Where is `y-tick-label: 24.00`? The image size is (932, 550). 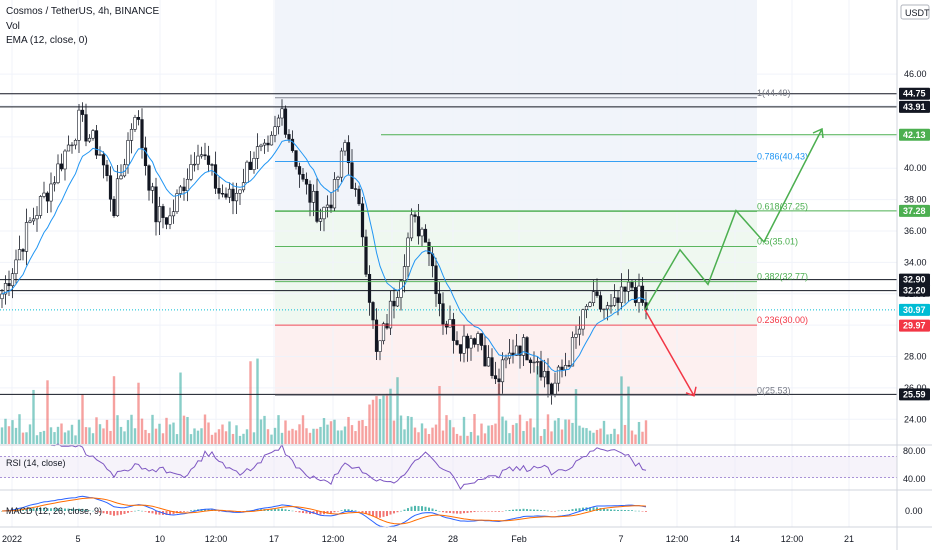 y-tick-label: 24.00 is located at coordinates (915, 419).